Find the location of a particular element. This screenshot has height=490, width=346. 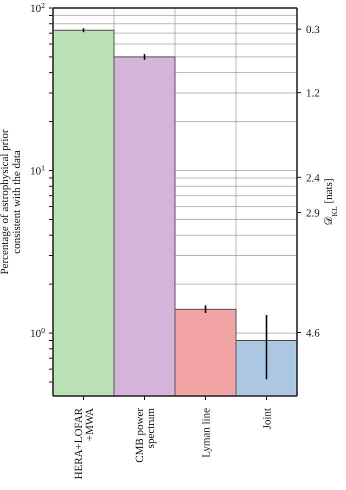

y2-tick-label: 2.9 is located at coordinates (313, 214).